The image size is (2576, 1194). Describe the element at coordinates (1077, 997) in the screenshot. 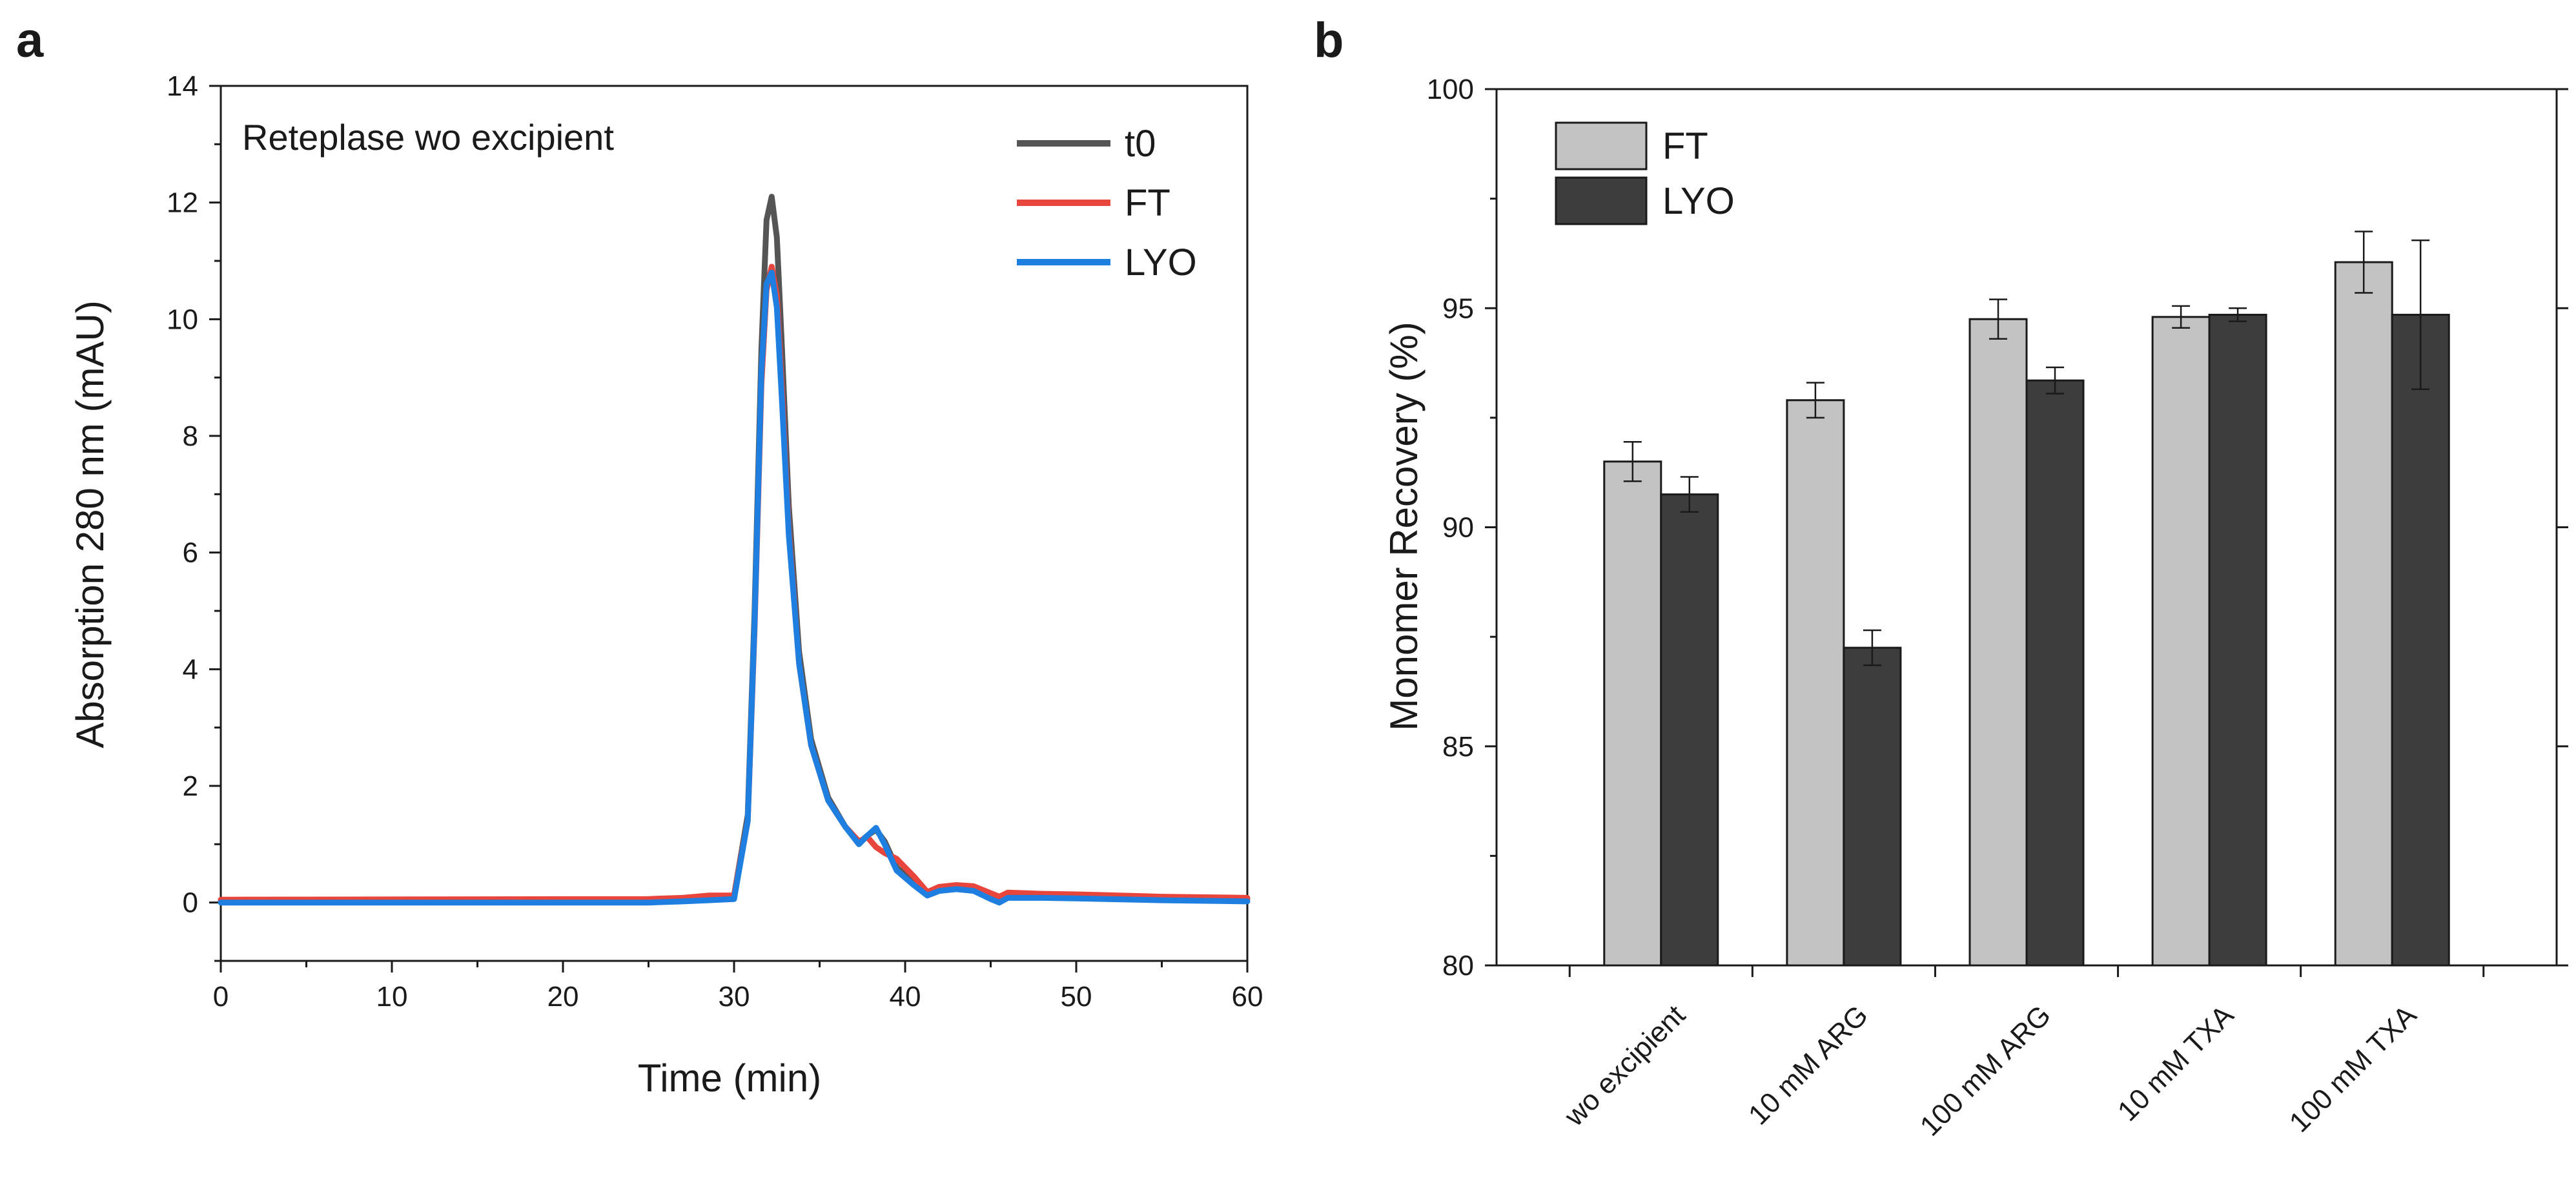

I see `panel-a-x-tick-label: 50` at that location.